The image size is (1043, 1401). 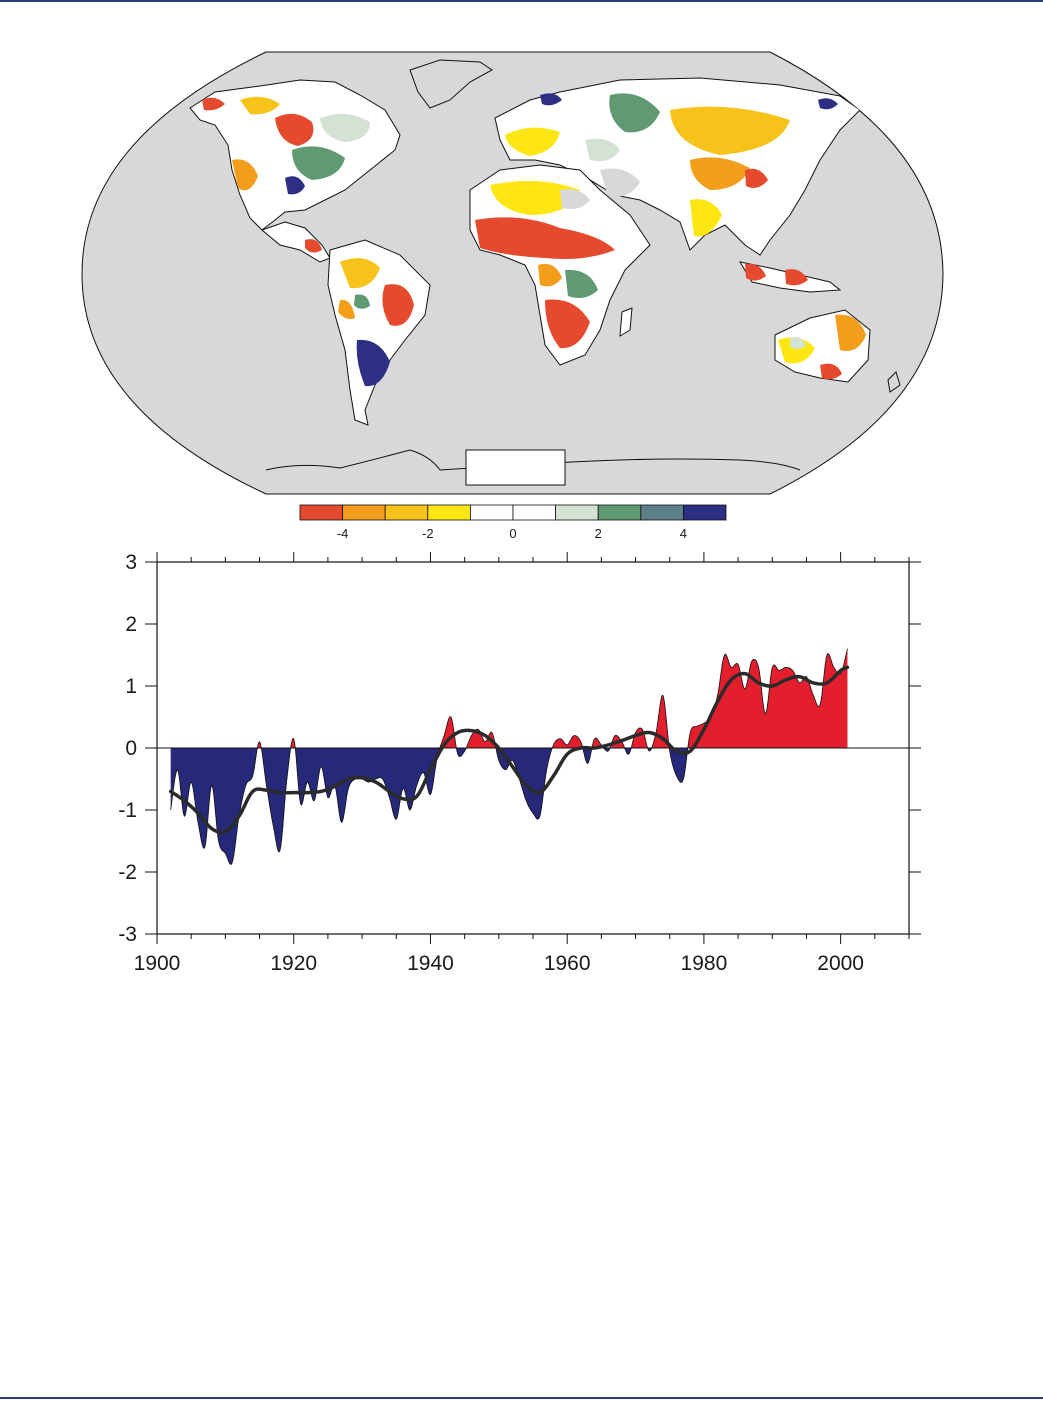 What do you see at coordinates (379, 332) in the screenshot?
I see `land-south-america` at bounding box center [379, 332].